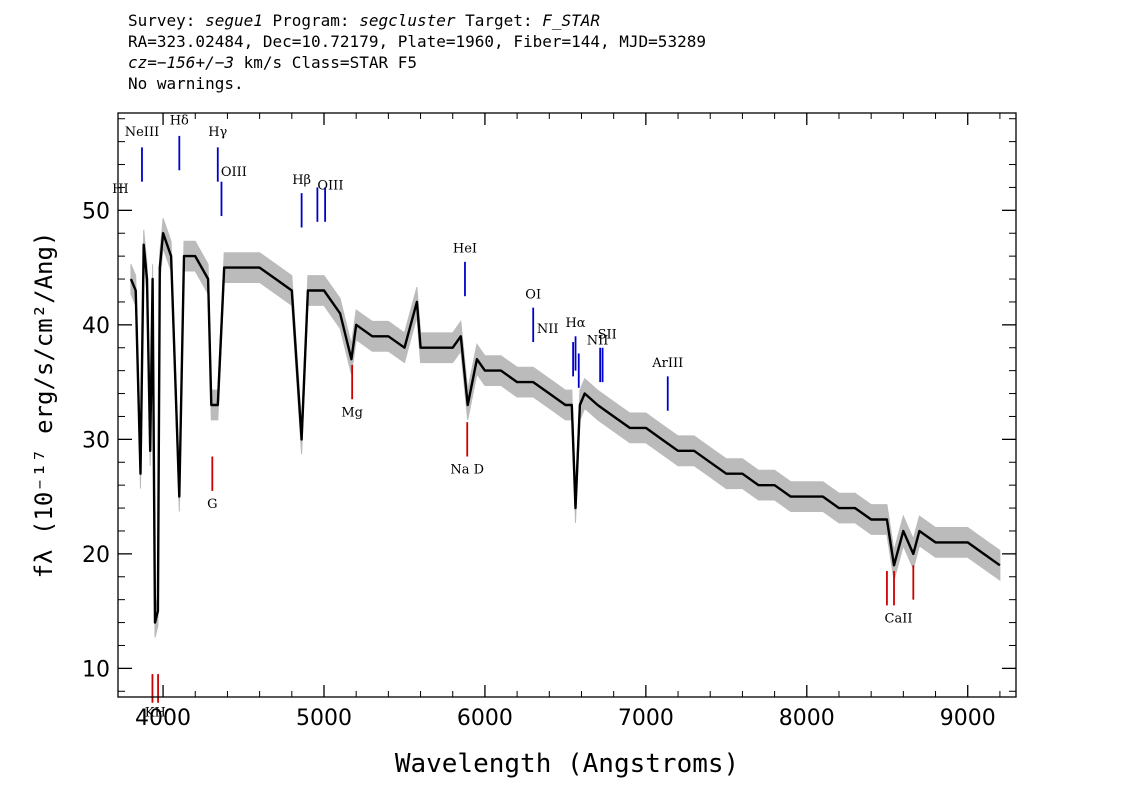 The image size is (1134, 810). What do you see at coordinates (186, 83) in the screenshot?
I see `header-line-warnings: No warnings.` at bounding box center [186, 83].